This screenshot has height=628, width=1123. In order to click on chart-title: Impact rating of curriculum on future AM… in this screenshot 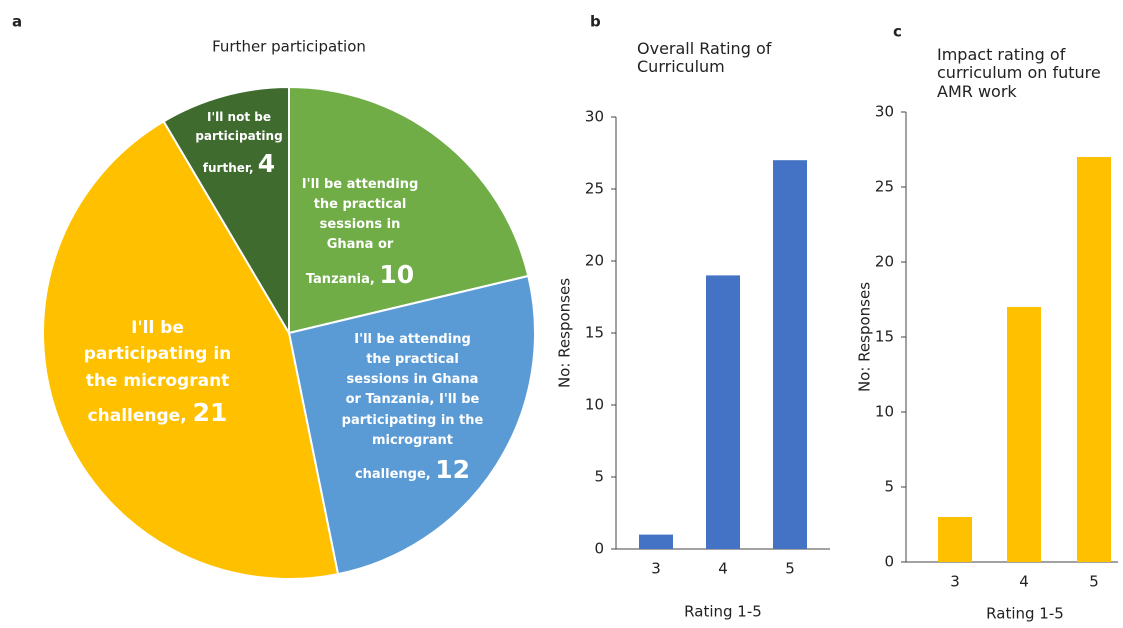, I will do `click(1019, 73)`.